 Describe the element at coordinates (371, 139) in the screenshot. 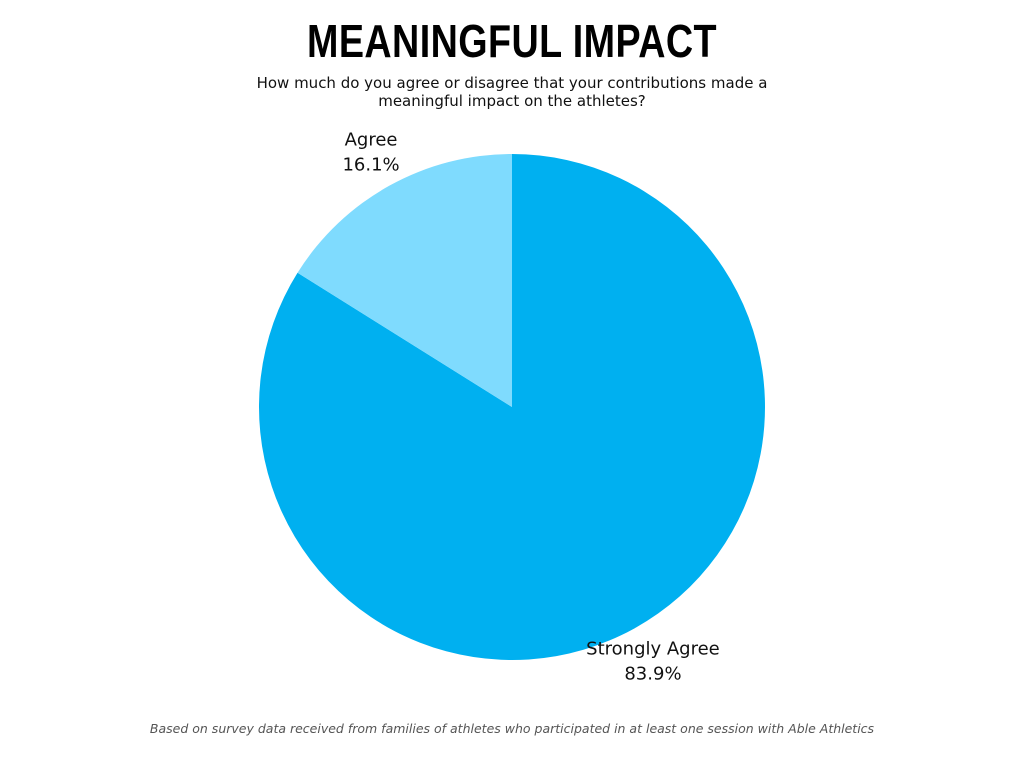

I see `slice-label: Agree` at that location.